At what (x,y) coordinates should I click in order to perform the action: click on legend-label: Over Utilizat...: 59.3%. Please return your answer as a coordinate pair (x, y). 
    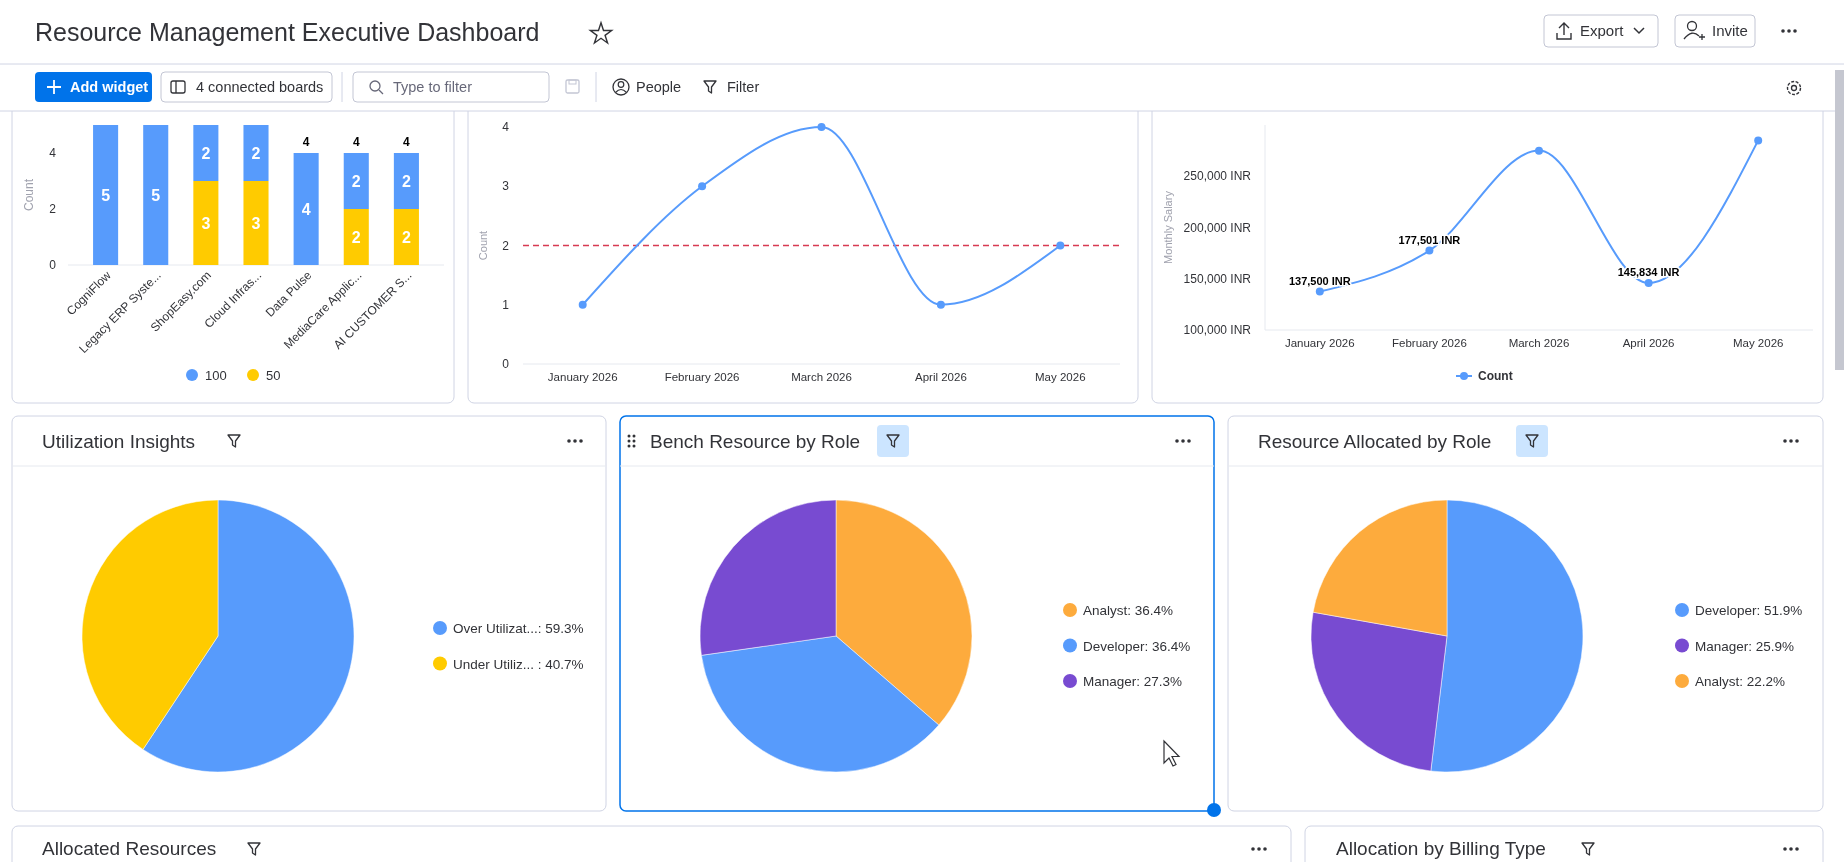
    Looking at the image, I should click on (518, 628).